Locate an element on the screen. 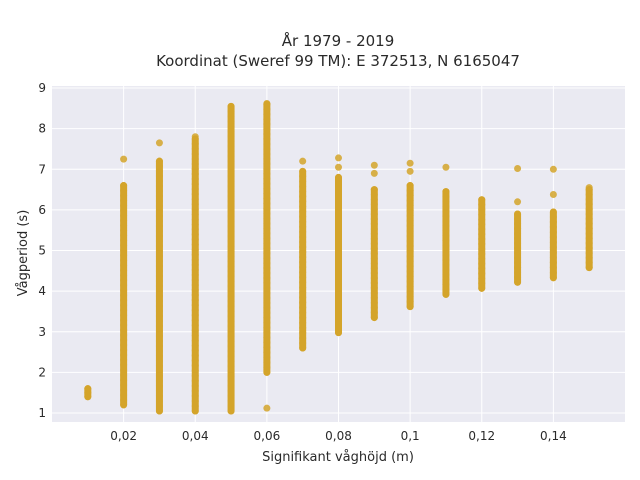  x-tick-label: 0,08 is located at coordinates (338, 436).